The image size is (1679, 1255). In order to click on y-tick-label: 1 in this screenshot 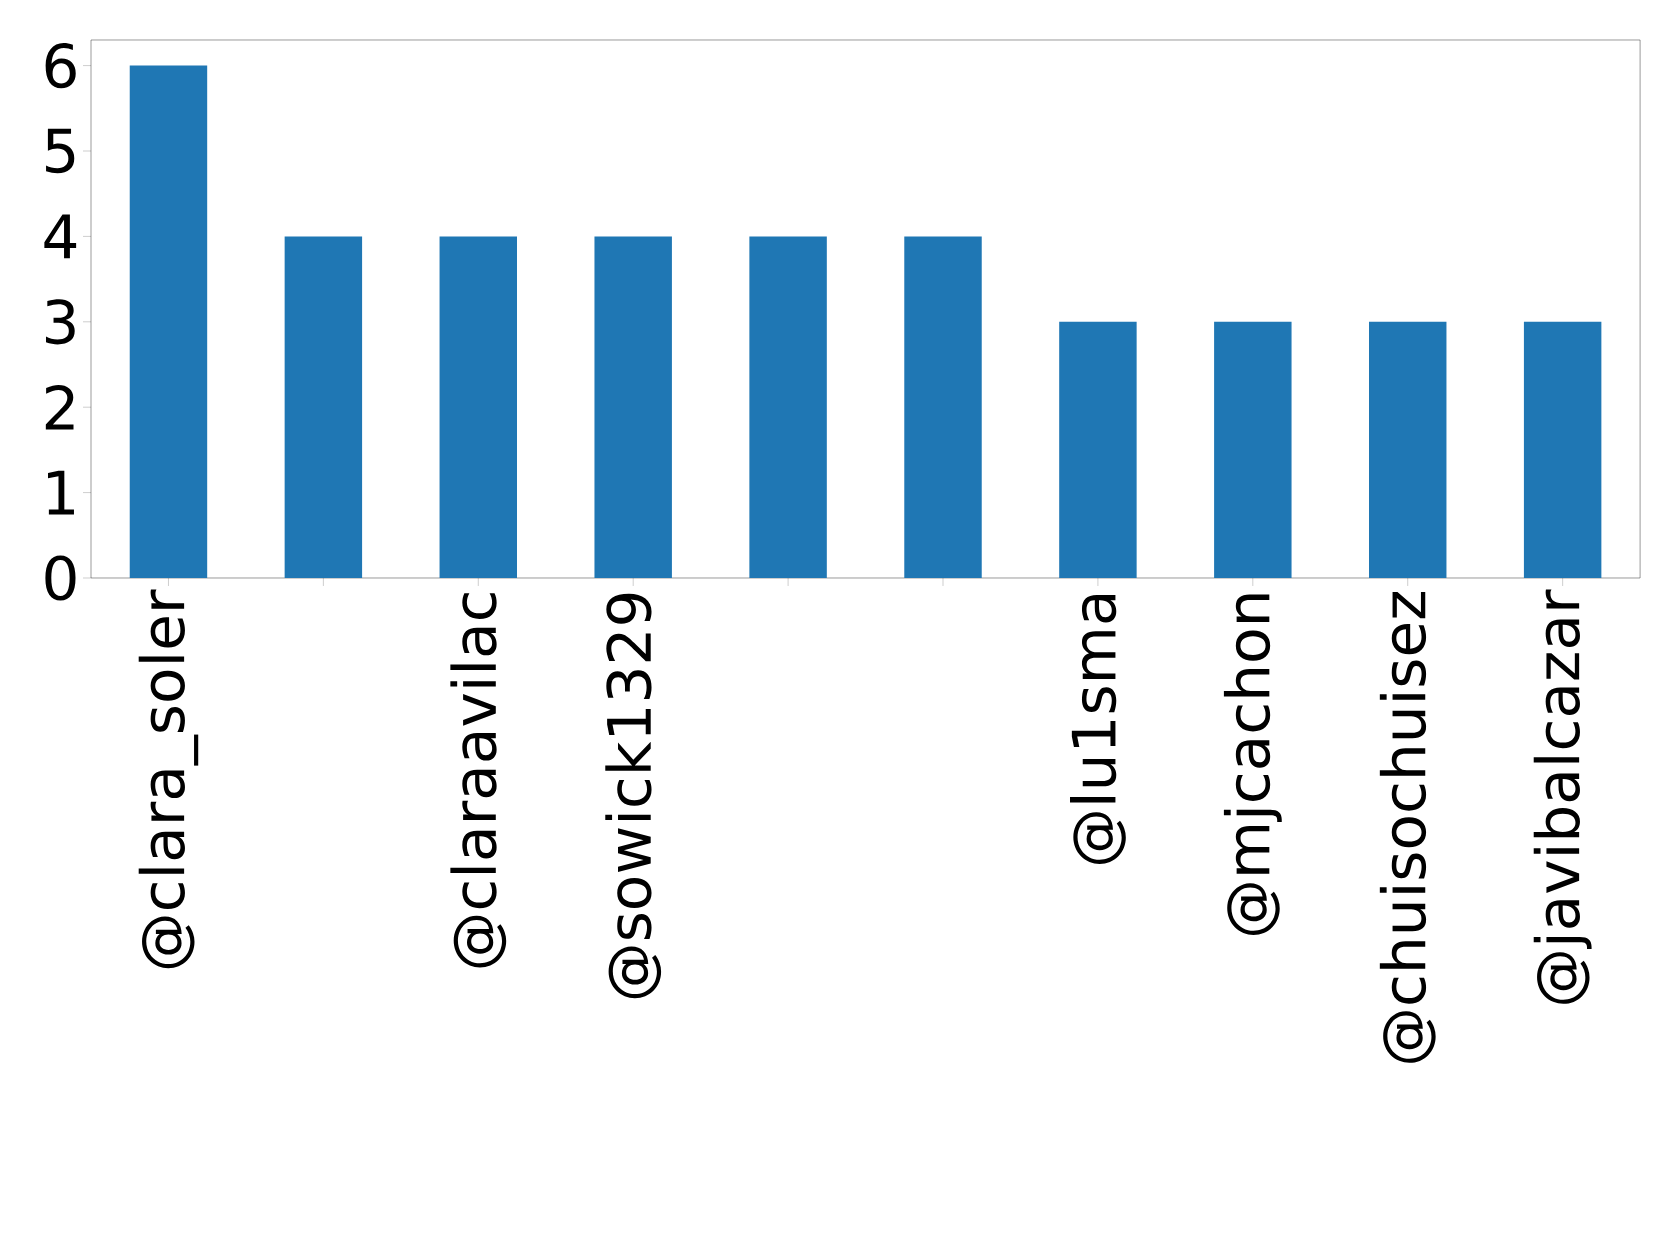, I will do `click(61, 492)`.